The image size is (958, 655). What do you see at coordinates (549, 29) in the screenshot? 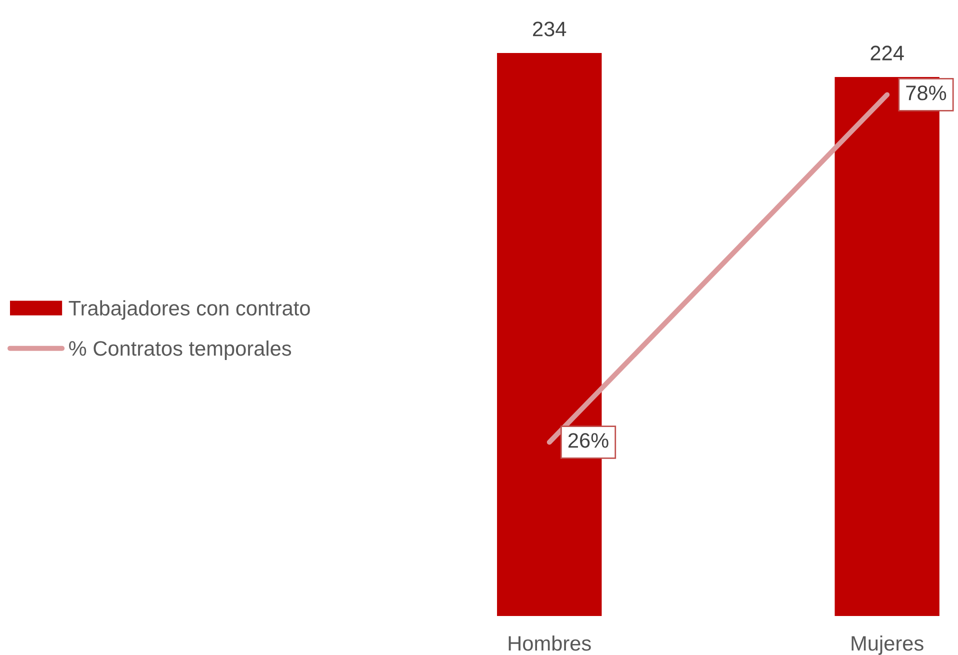
I see `data-label: 234` at bounding box center [549, 29].